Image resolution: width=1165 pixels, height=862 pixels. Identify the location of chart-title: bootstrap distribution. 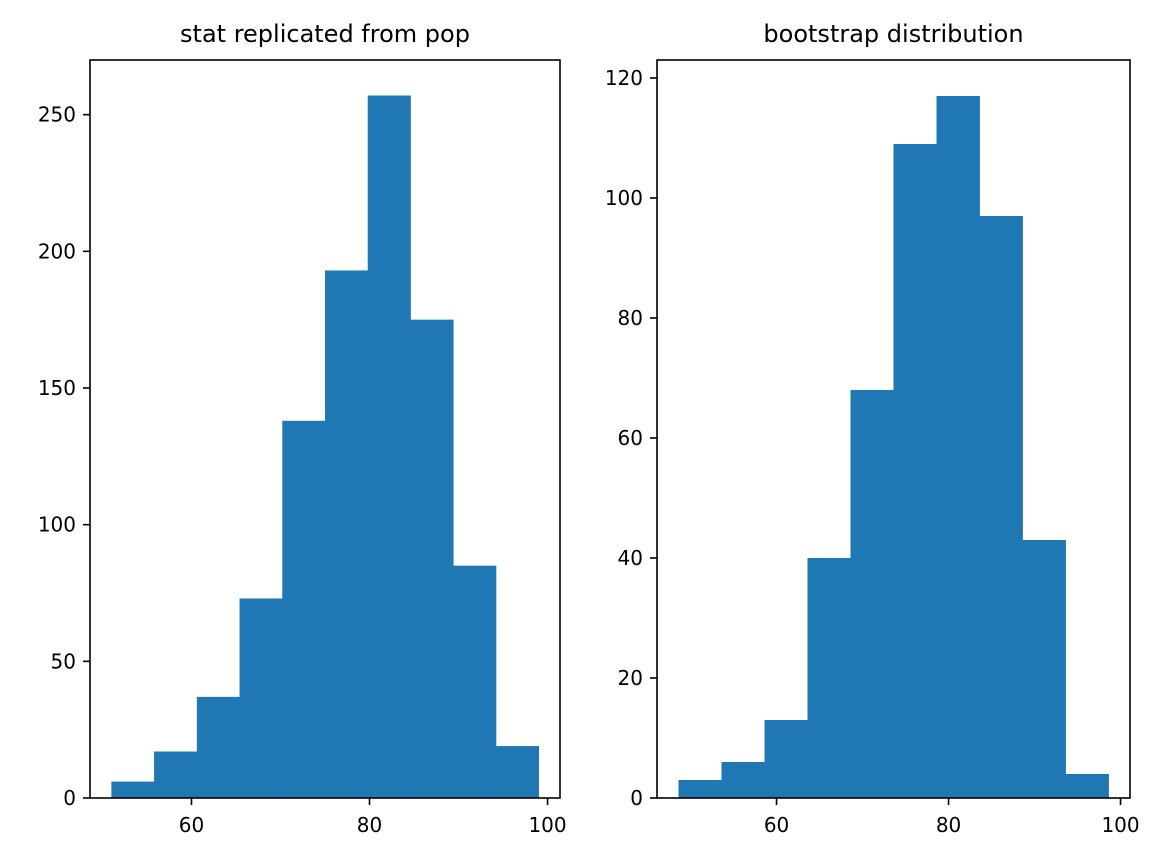
(893, 34).